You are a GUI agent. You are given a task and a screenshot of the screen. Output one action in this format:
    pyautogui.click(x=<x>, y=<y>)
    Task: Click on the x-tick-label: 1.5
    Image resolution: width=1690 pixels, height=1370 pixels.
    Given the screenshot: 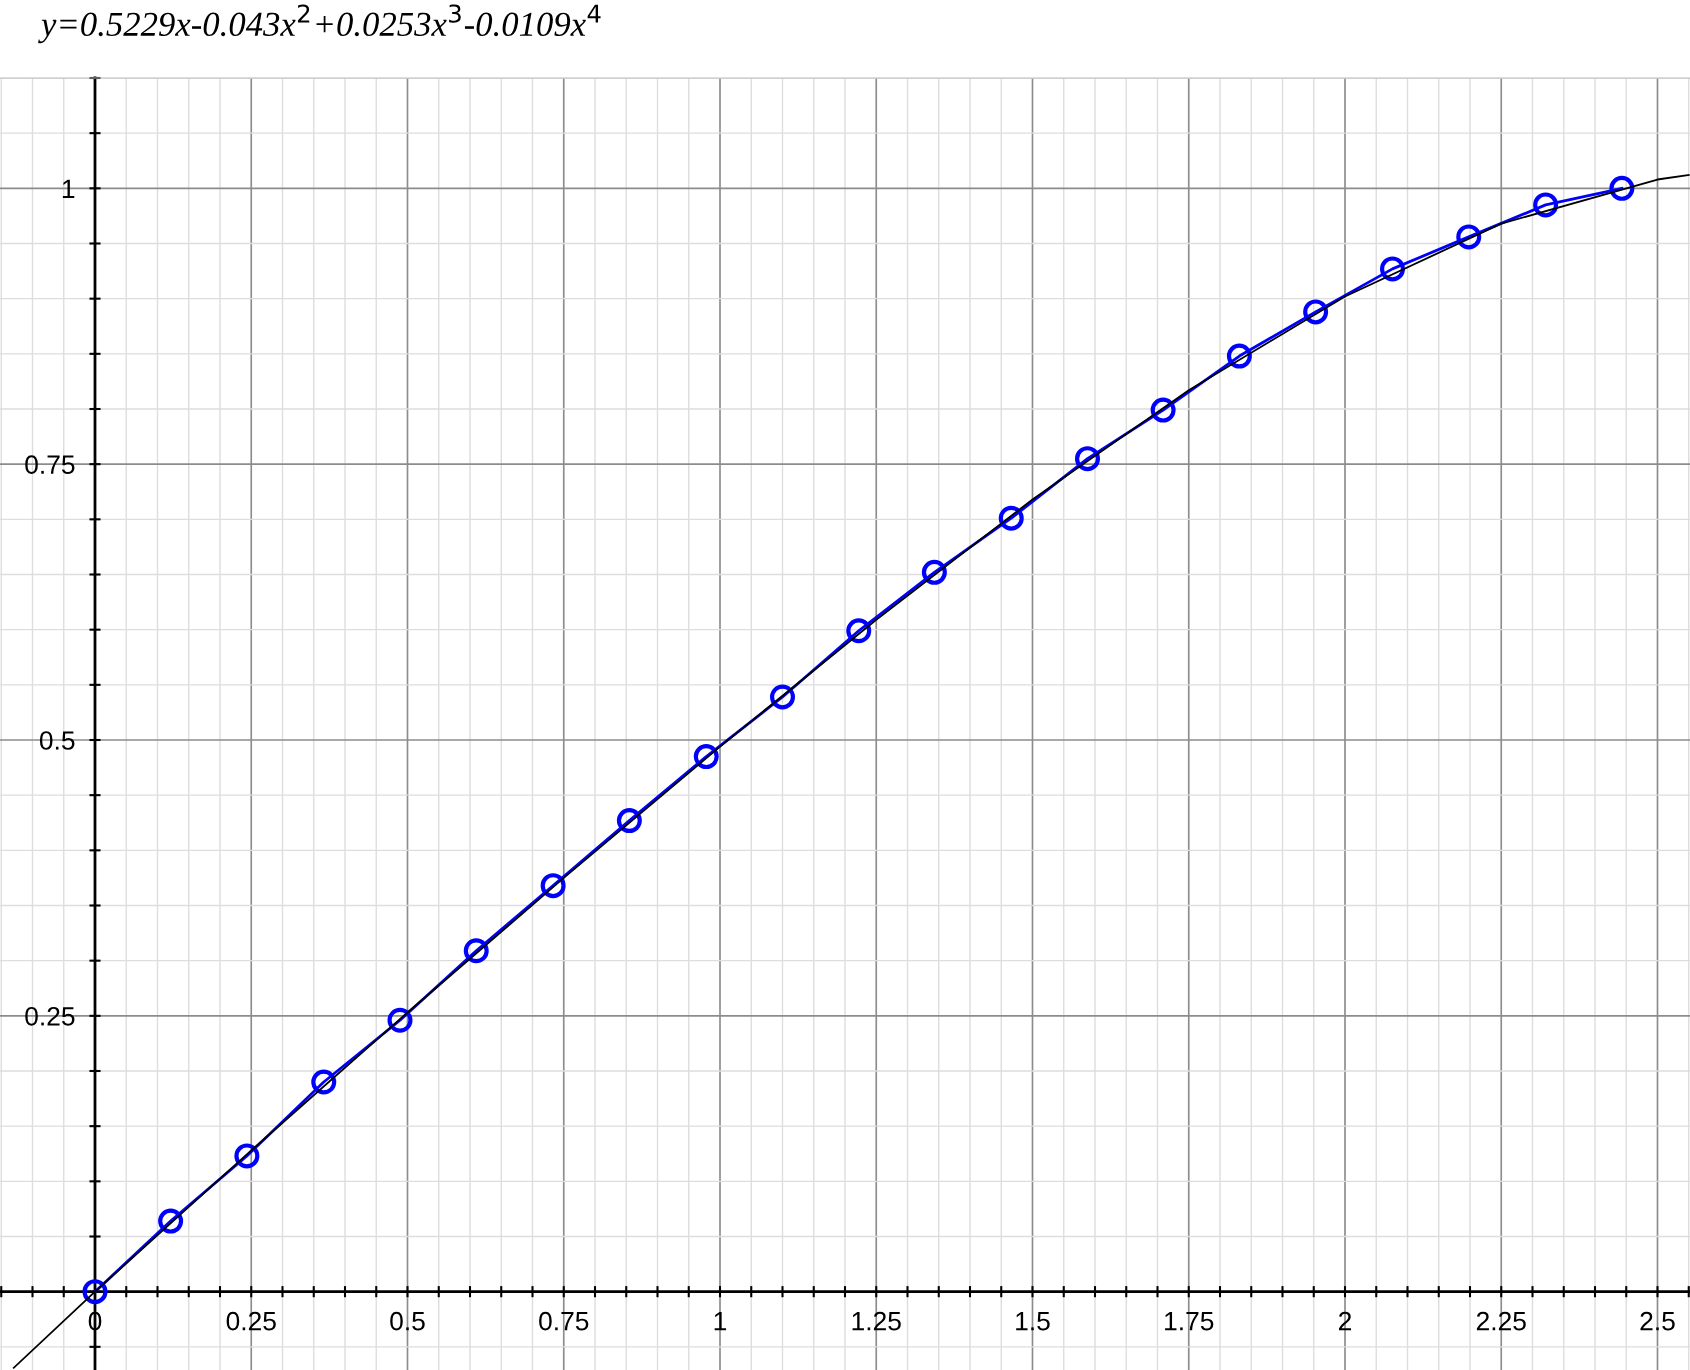 What is the action you would take?
    pyautogui.click(x=1033, y=1321)
    